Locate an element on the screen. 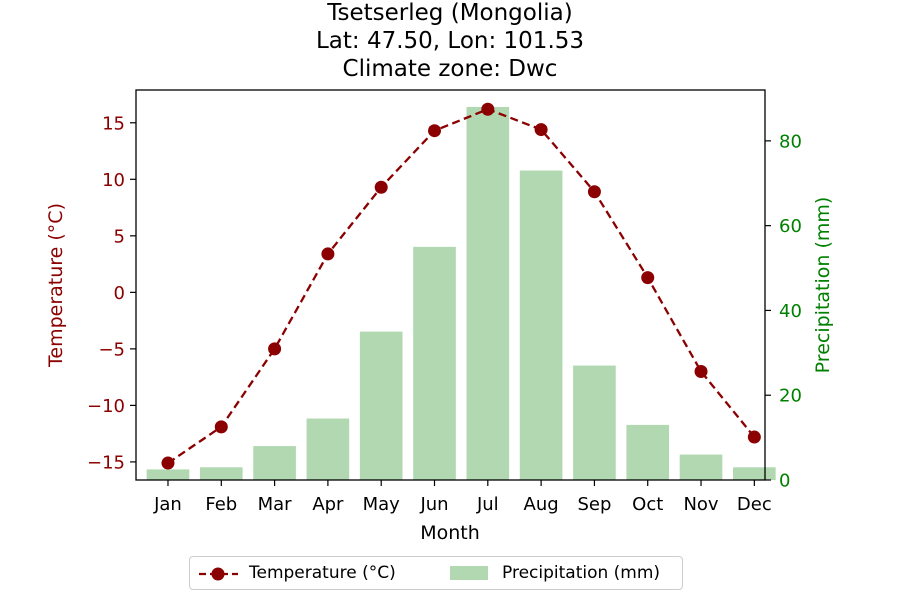 The image size is (900, 600). precipitation-bar-jun is located at coordinates (434, 363).